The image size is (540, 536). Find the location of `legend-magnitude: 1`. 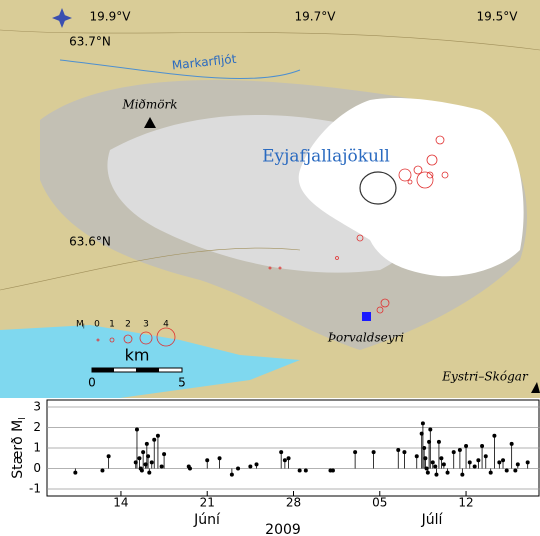

legend-magnitude: 1 is located at coordinates (112, 325).